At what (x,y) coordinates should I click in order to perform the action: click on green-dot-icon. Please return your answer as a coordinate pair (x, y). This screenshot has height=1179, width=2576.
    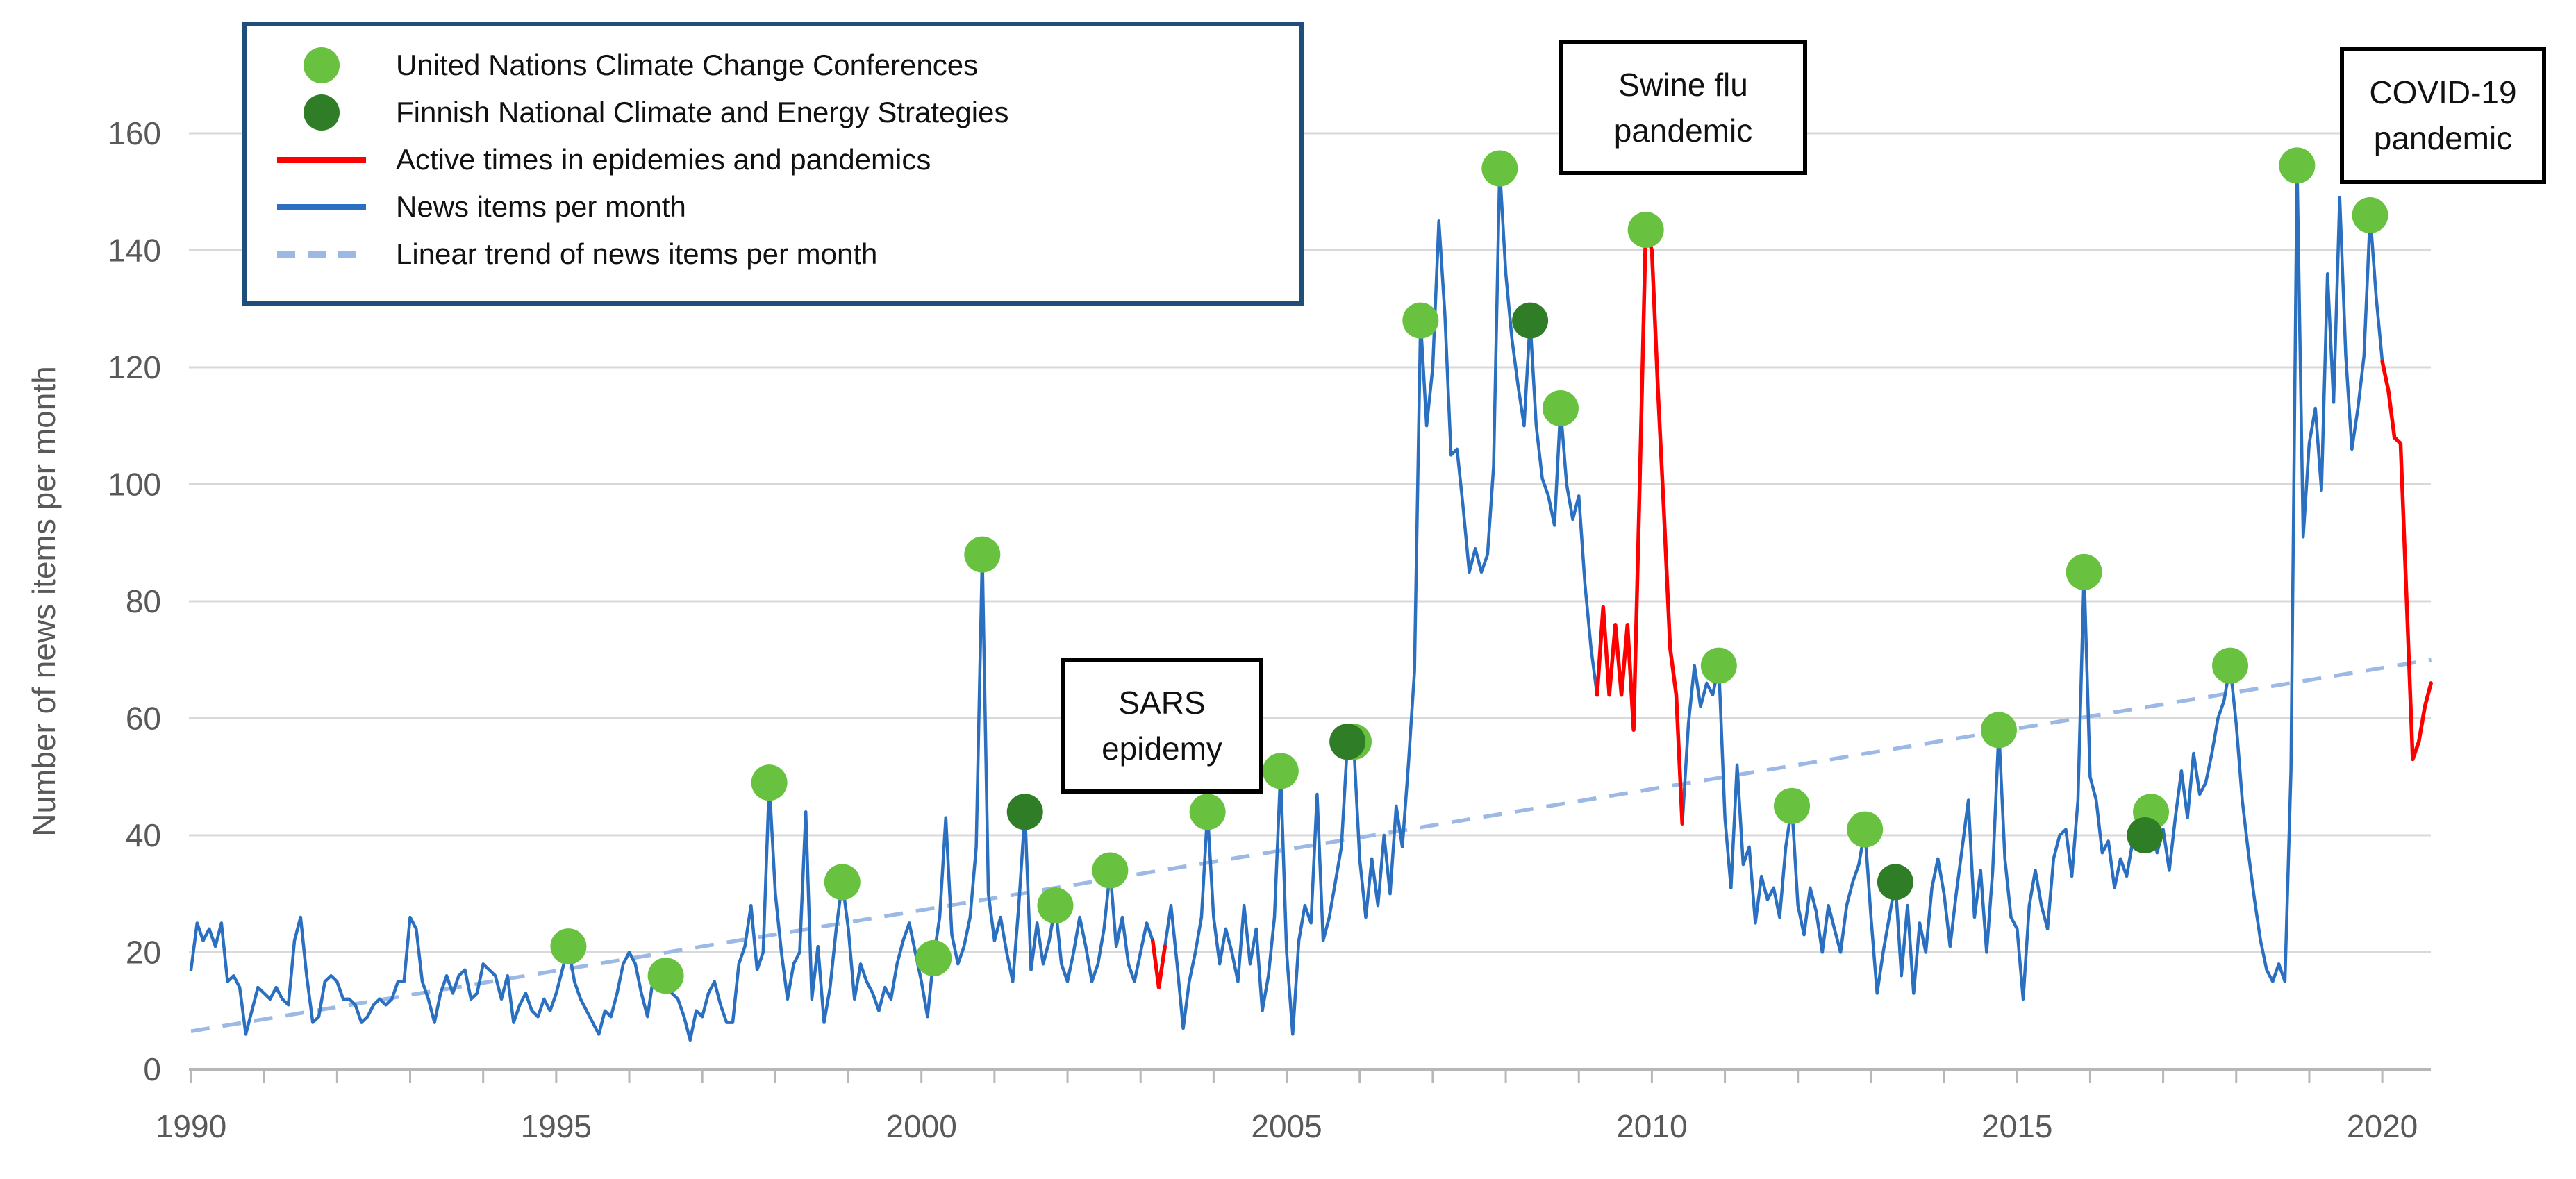
    Looking at the image, I should click on (322, 65).